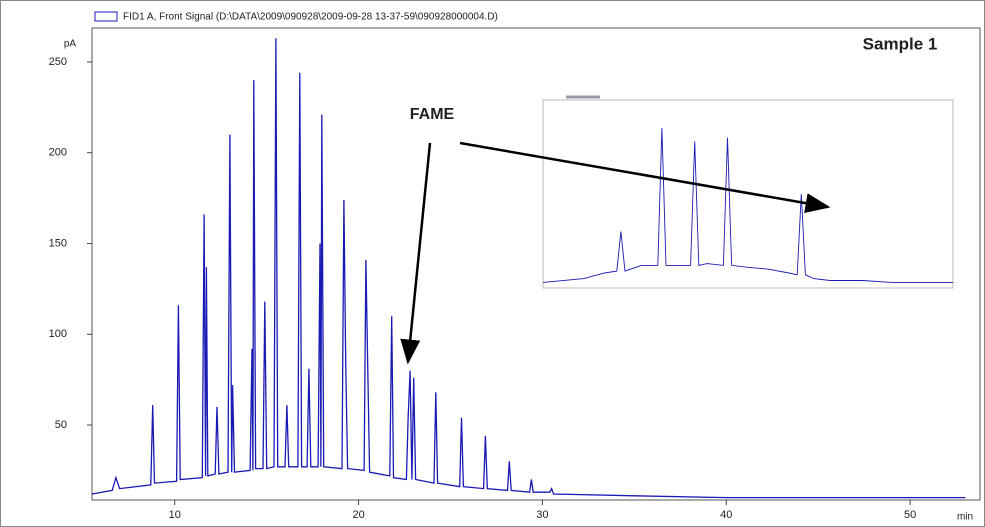 The image size is (985, 527). Describe the element at coordinates (358, 515) in the screenshot. I see `x-tick-label: 20` at that location.